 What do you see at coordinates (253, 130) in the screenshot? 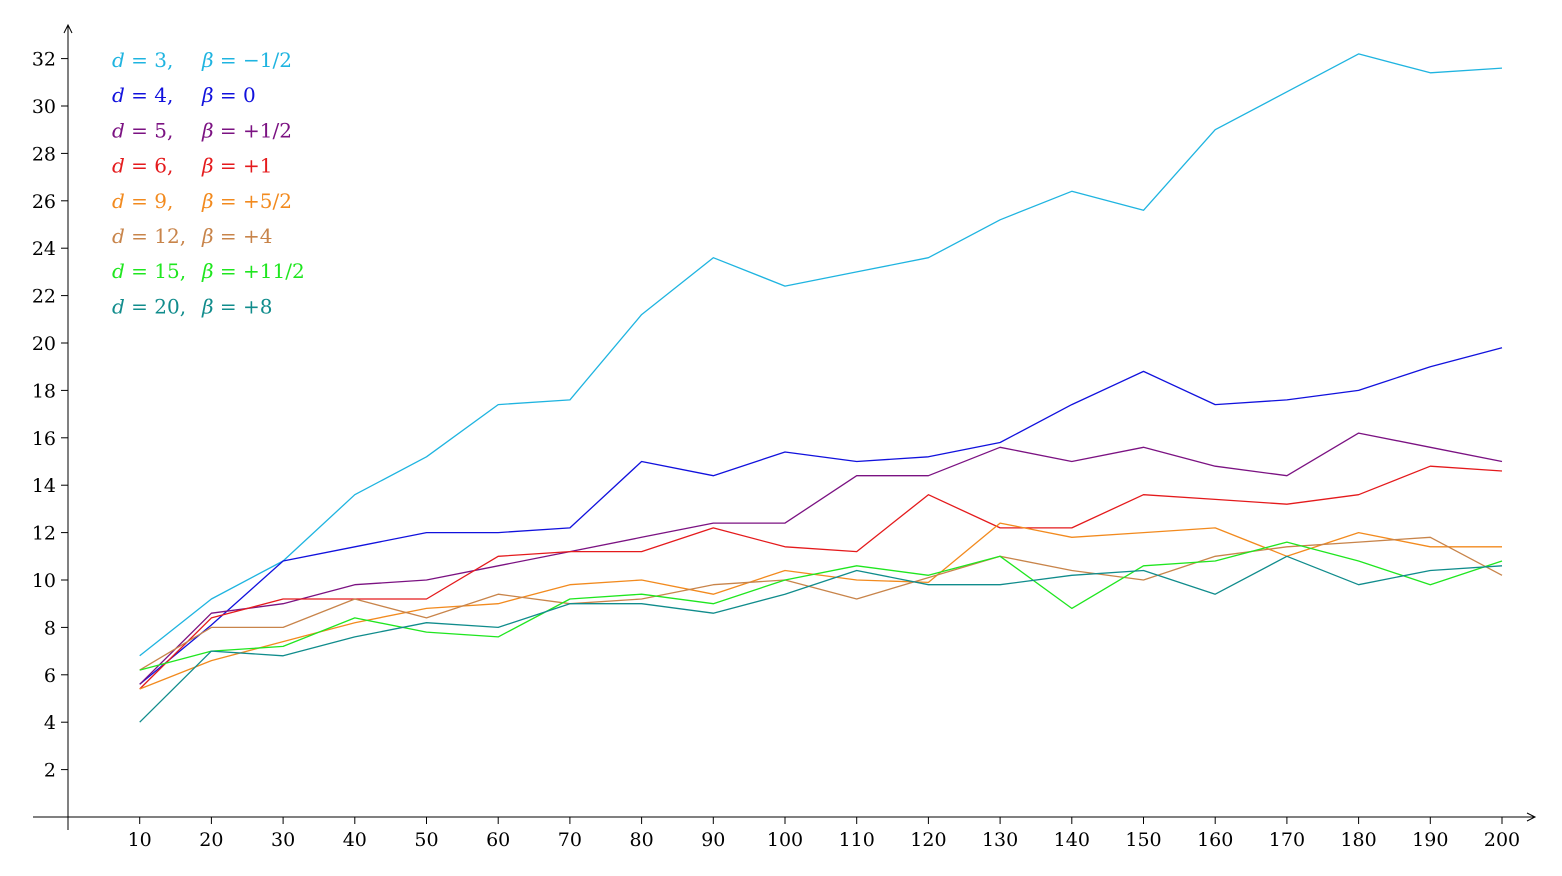
I see `legend-beta-value: = +1/2` at bounding box center [253, 130].